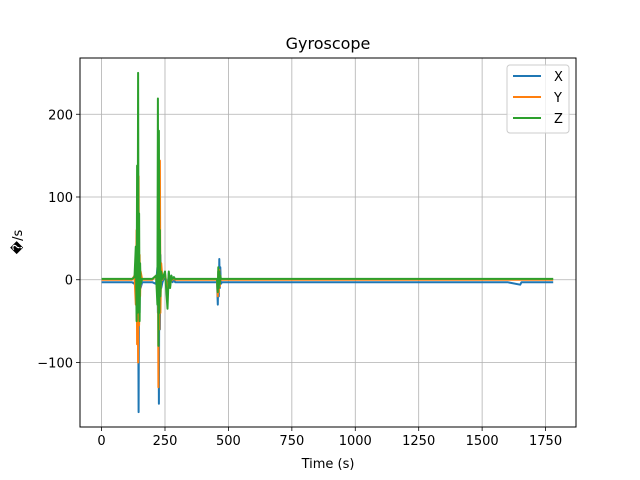 The width and height of the screenshot is (640, 480). What do you see at coordinates (60, 198) in the screenshot?
I see `y-tick-label: 100` at bounding box center [60, 198].